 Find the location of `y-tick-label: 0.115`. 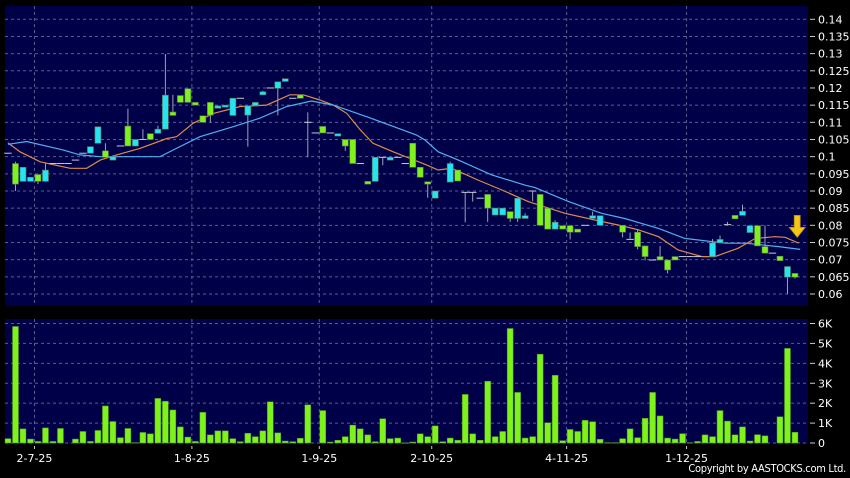

y-tick-label: 0.115 is located at coordinates (834, 105).